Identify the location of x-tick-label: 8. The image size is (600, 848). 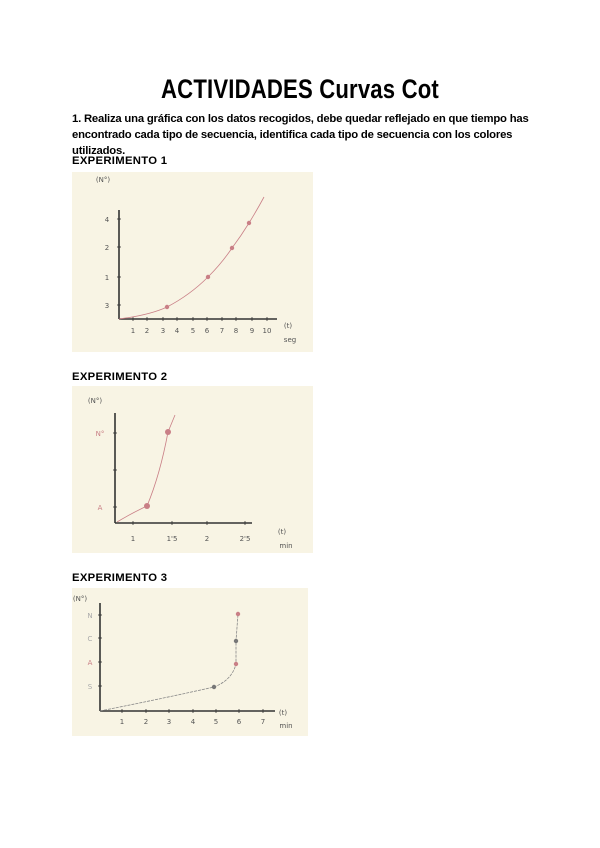
(236, 331).